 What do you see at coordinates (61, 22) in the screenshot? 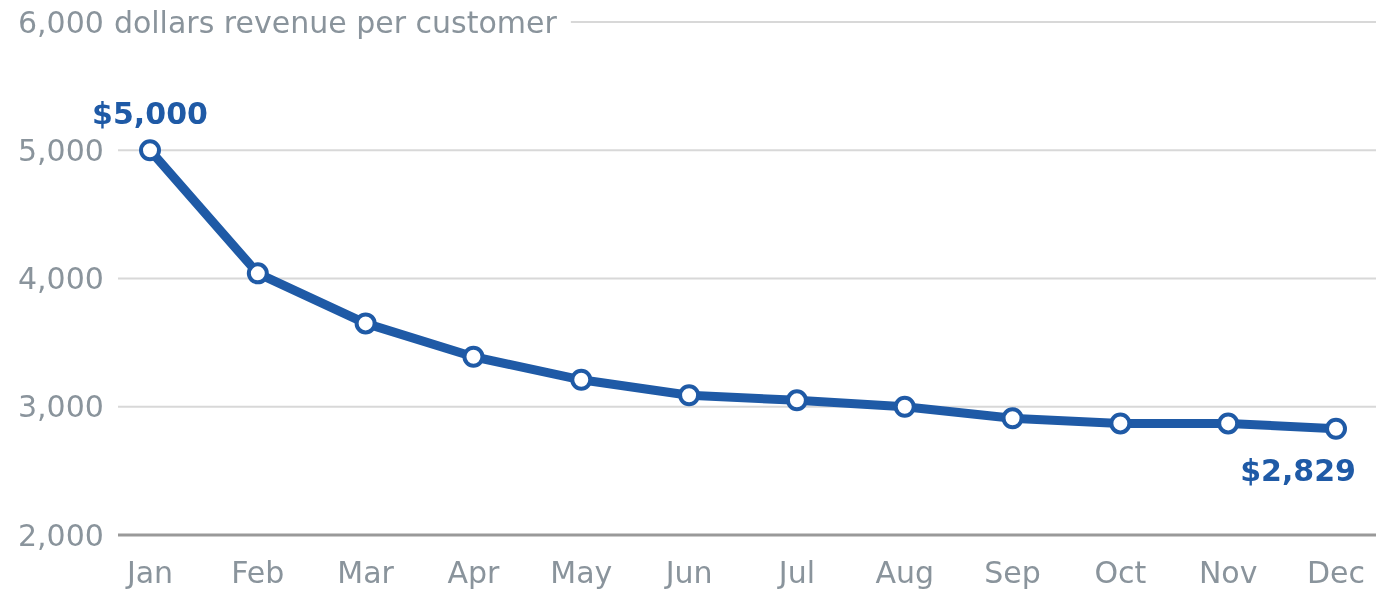
I see `y-tick-label: 6,000` at bounding box center [61, 22].